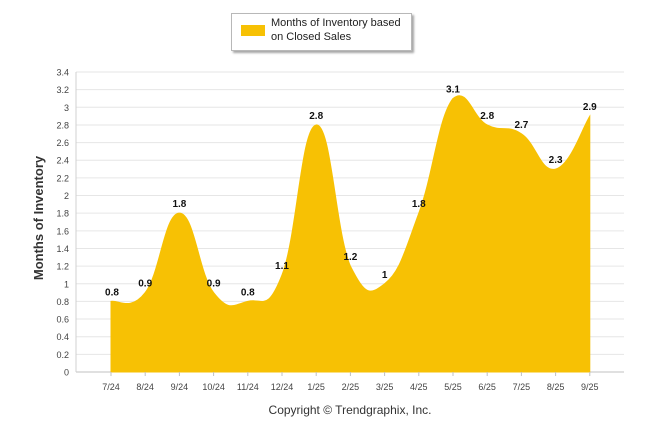 Image resolution: width=646 pixels, height=439 pixels. I want to click on x-tick-label: 8/24, so click(145, 387).